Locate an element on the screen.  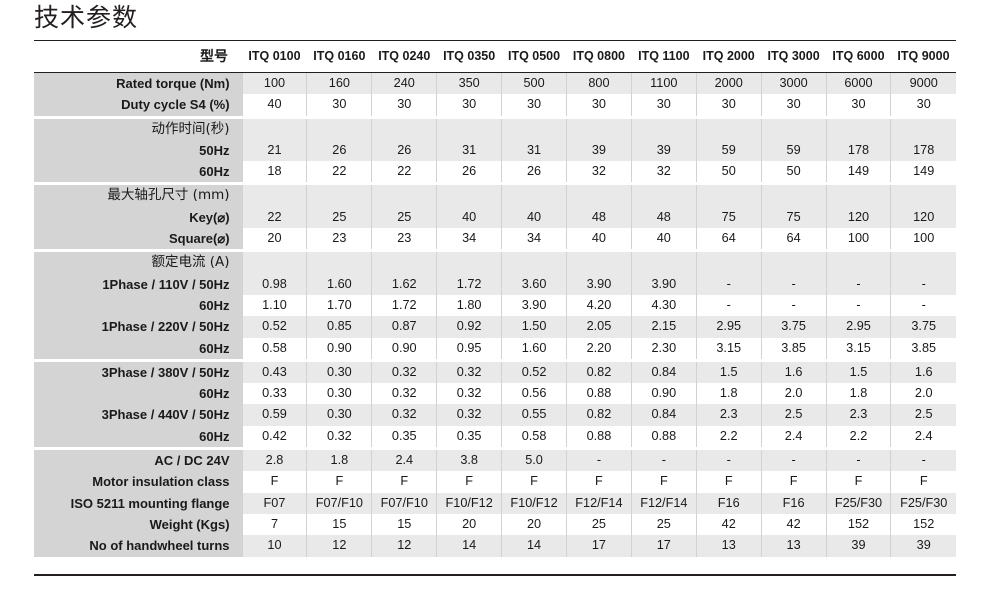
table-cell: 240 is located at coordinates (404, 83).